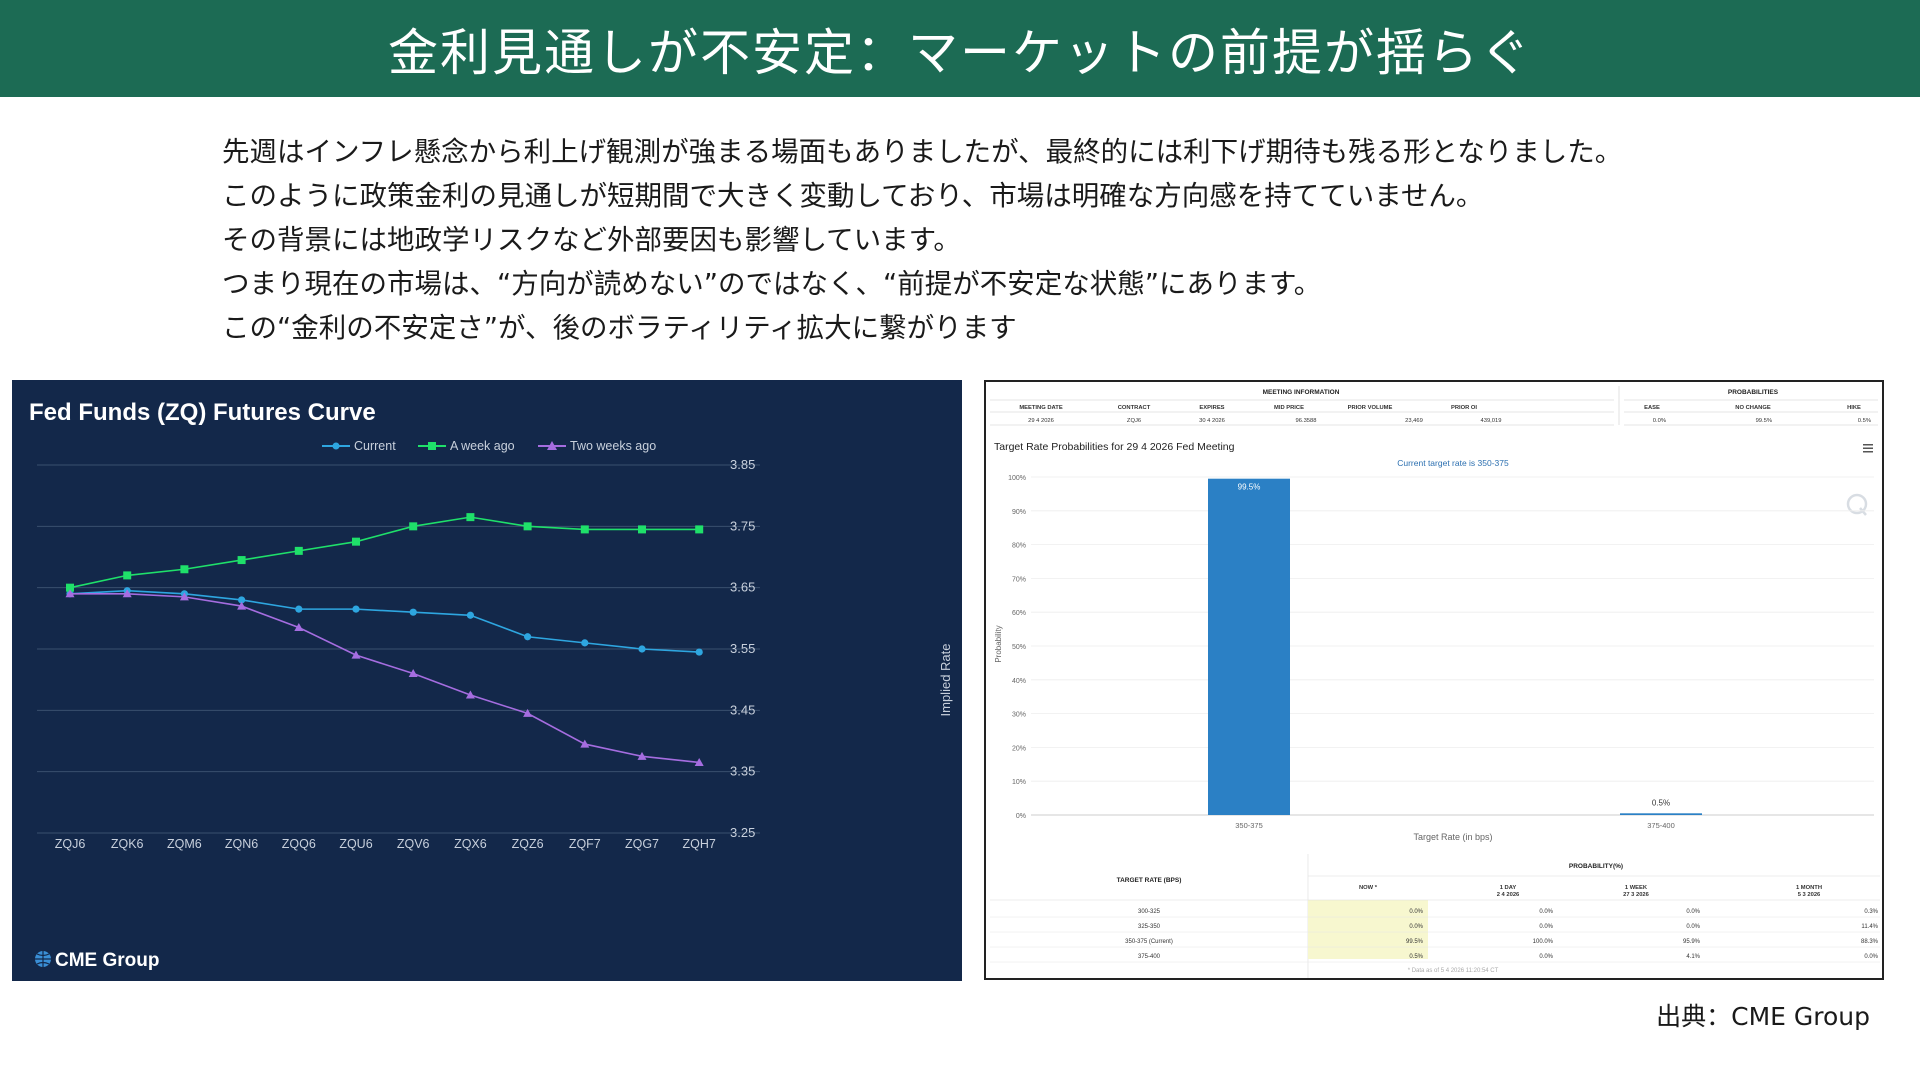 Image resolution: width=1920 pixels, height=1080 pixels. What do you see at coordinates (299, 844) in the screenshot?
I see `x-tick-label: ZQQ6` at bounding box center [299, 844].